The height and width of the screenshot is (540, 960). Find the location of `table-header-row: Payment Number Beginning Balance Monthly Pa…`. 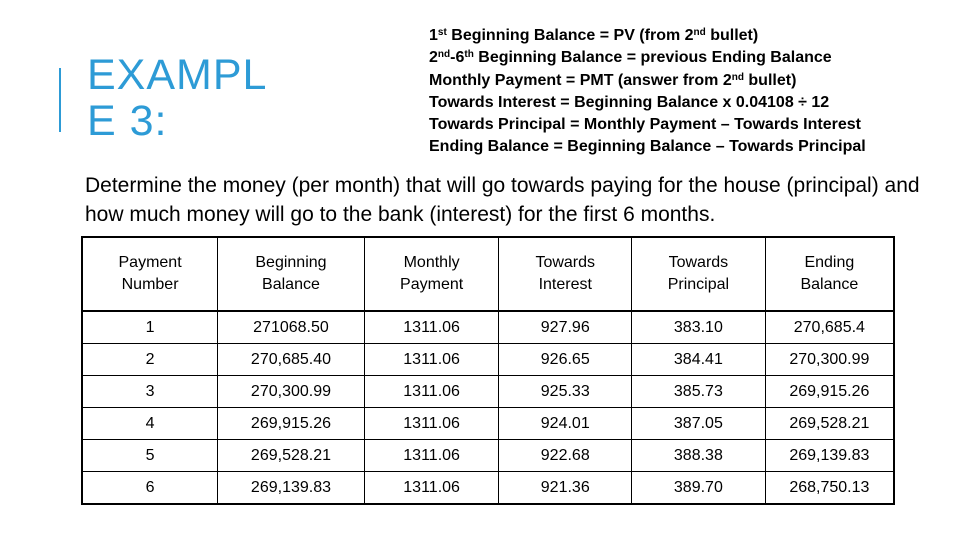

table-header-row: Payment Number Beginning Balance Monthly Pa… is located at coordinates (488, 274).